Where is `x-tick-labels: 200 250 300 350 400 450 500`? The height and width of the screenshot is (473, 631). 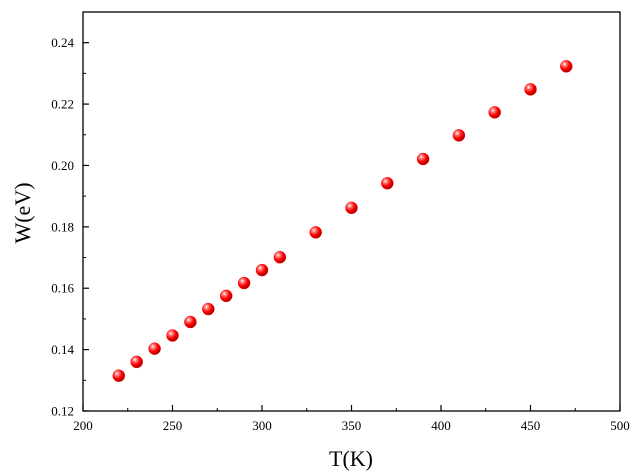 x-tick-labels: 200 250 300 350 400 450 500 is located at coordinates (351, 425).